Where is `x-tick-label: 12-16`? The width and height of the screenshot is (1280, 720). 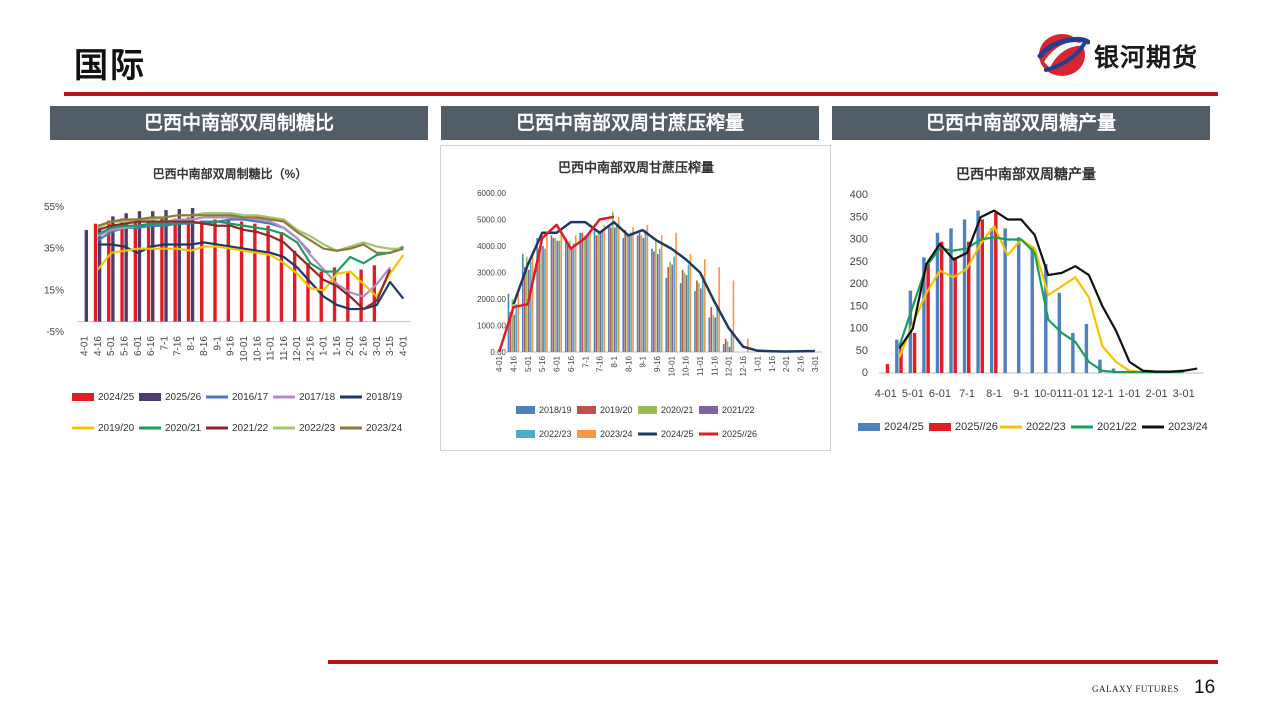 x-tick-label: 12-16 is located at coordinates (743, 365).